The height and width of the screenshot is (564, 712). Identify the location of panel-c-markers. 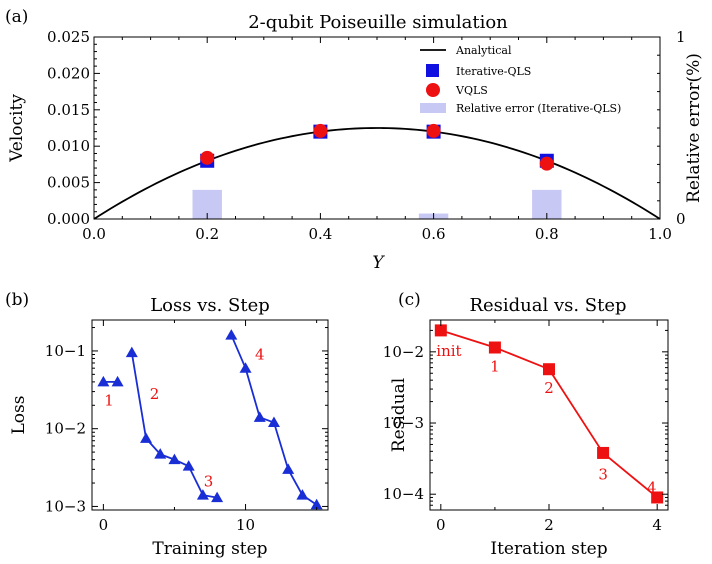
(549, 414).